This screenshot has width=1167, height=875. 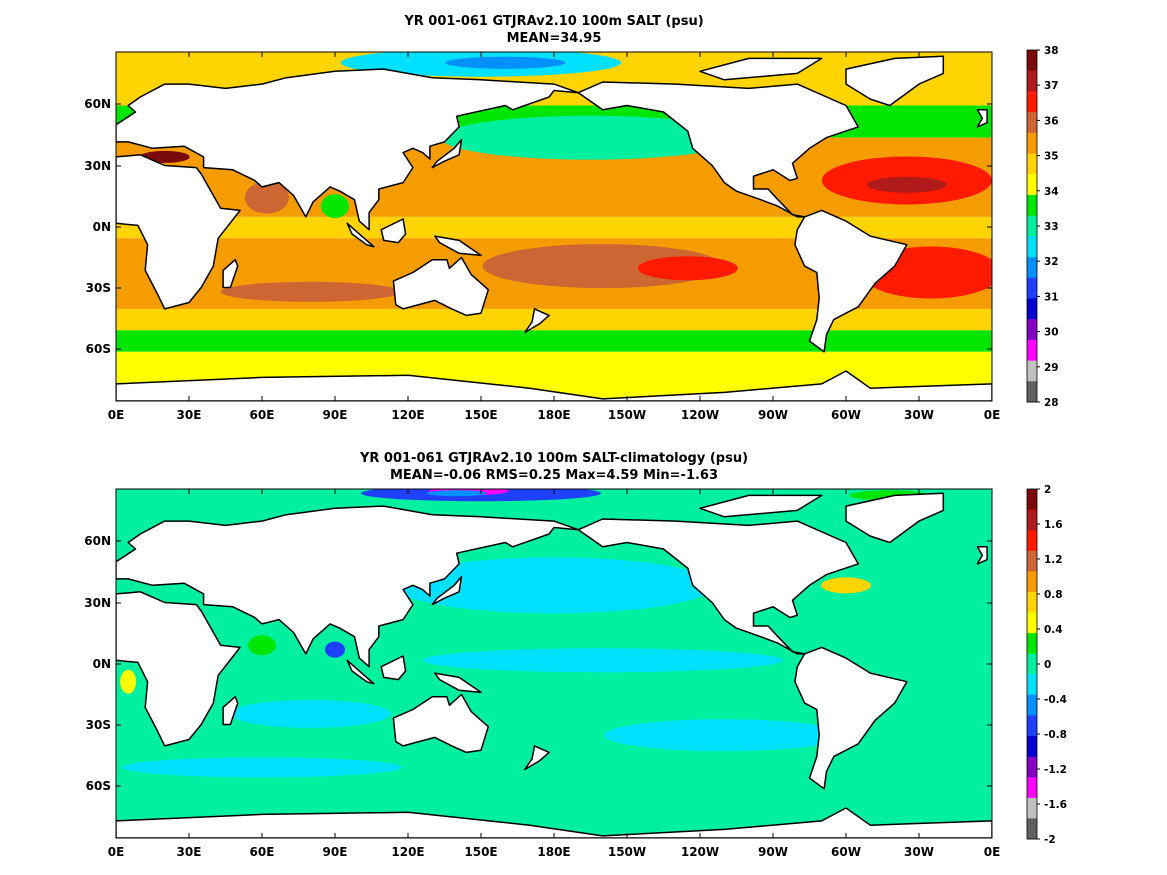 I want to click on colorbar-label: 38, so click(x=1051, y=51).